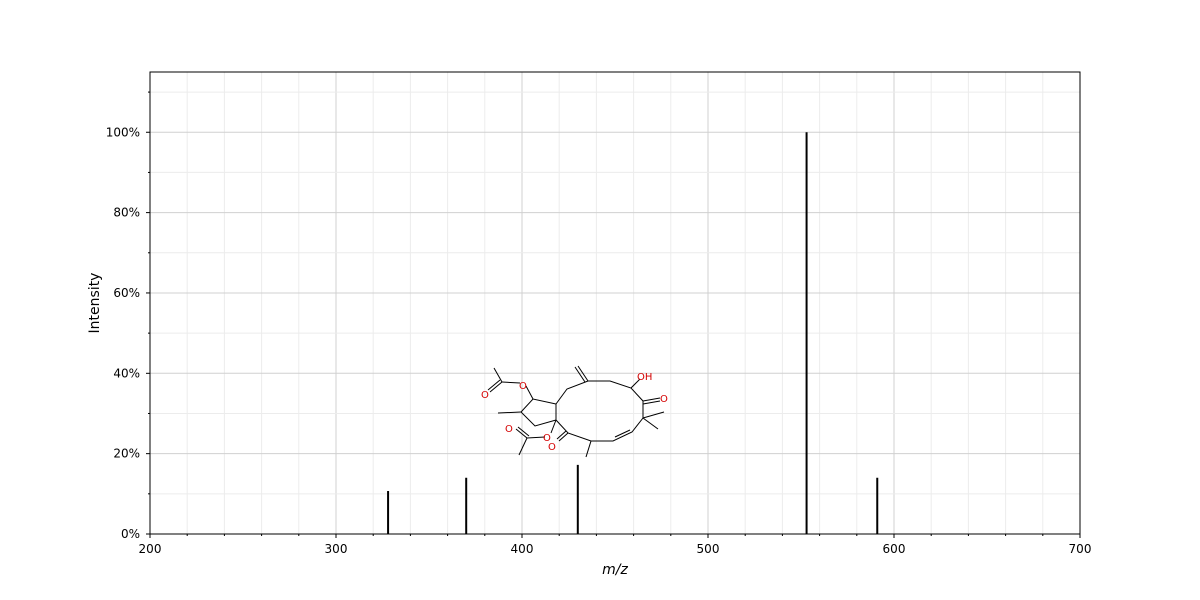 Image resolution: width=1200 pixels, height=600 pixels. I want to click on y-tick-label: 0%, so click(130, 534).